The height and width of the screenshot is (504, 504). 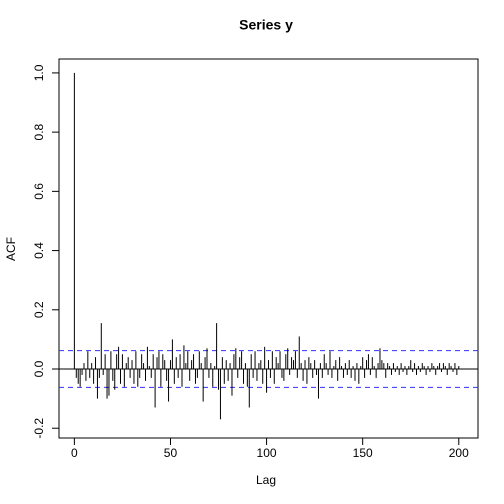 What do you see at coordinates (39, 250) in the screenshot?
I see `y-tick-label: 0.4` at bounding box center [39, 250].